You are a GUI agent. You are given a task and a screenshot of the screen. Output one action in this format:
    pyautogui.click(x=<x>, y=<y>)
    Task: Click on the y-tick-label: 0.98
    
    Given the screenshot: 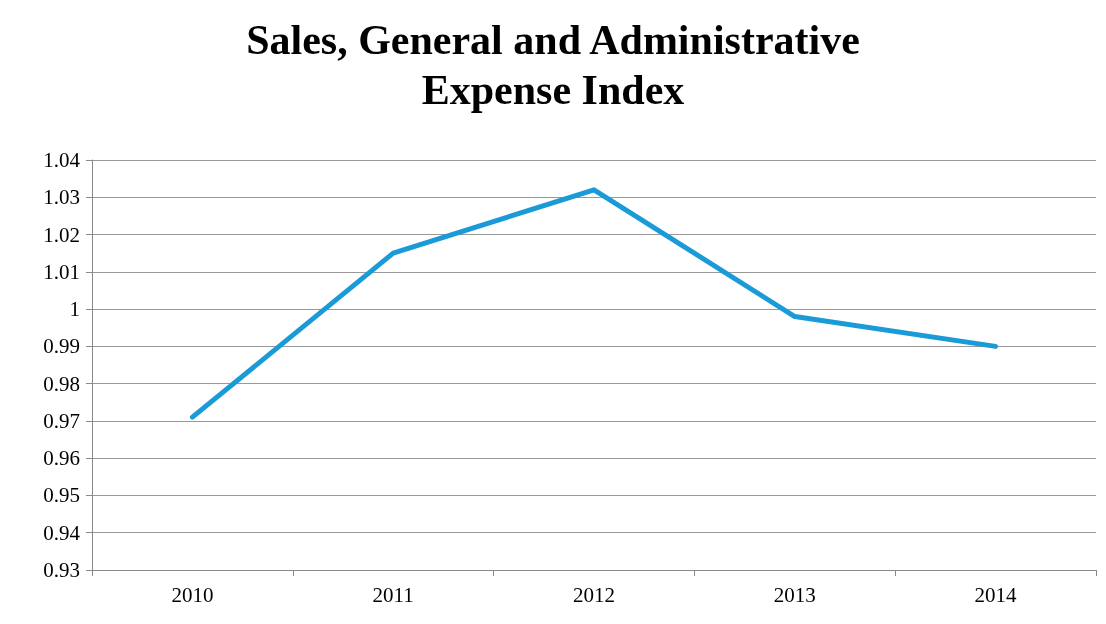 What is the action you would take?
    pyautogui.click(x=61, y=383)
    